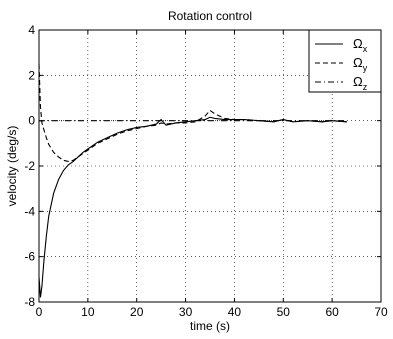  Describe the element at coordinates (31, 75) in the screenshot. I see `y-tick-label: 2` at that location.